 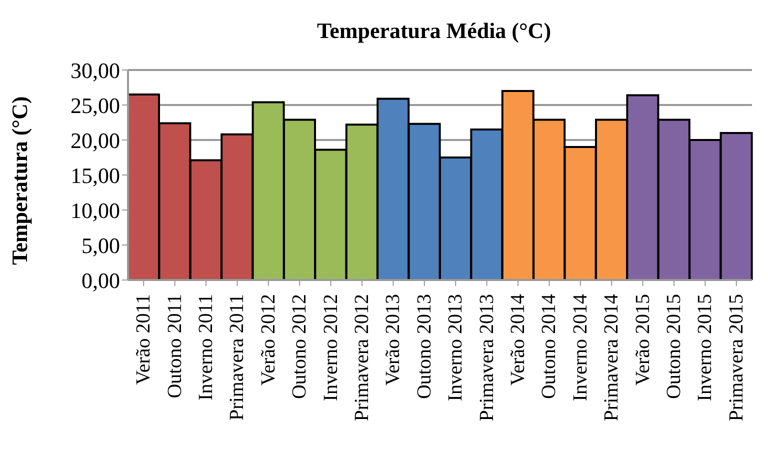 What do you see at coordinates (487, 358) in the screenshot?
I see `x-tick-label: Primavera 2013` at bounding box center [487, 358].